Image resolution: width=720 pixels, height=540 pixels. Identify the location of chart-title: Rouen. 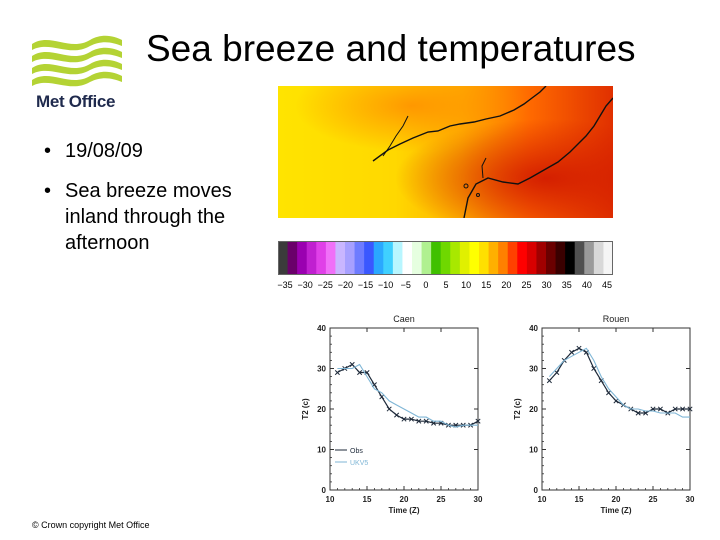
(616, 319).